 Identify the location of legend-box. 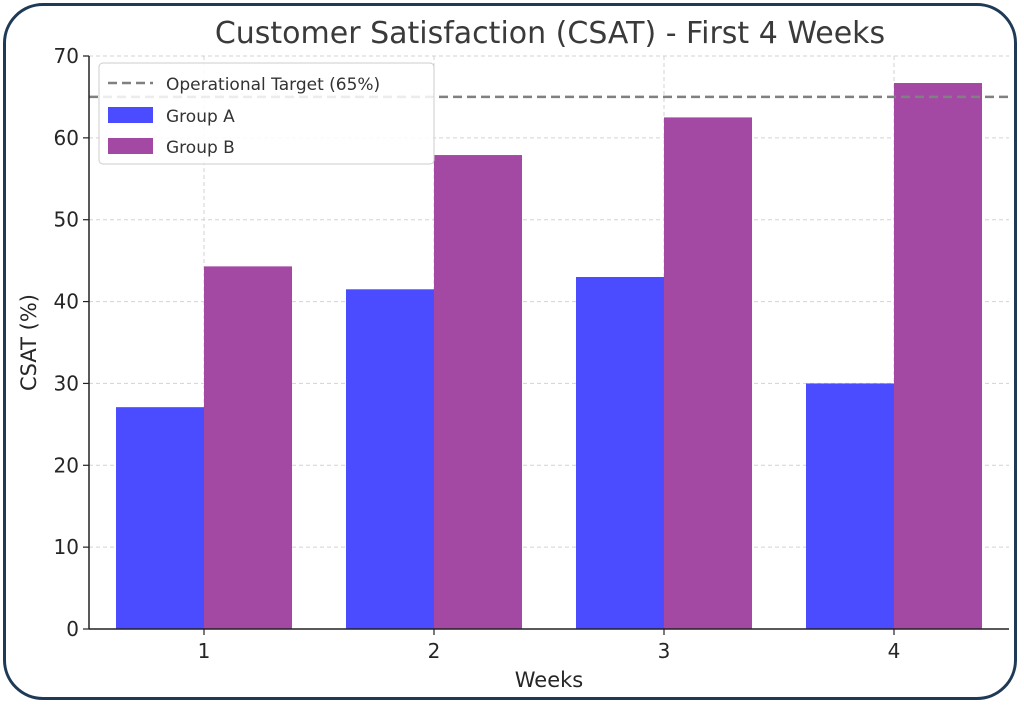
(266, 113).